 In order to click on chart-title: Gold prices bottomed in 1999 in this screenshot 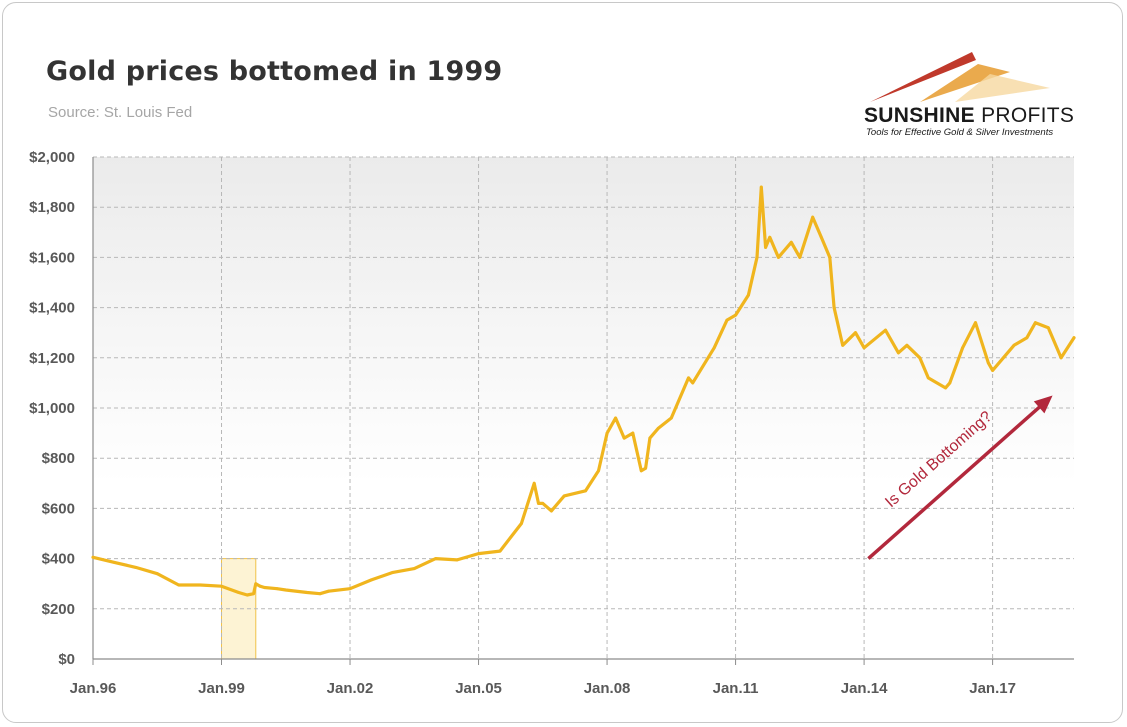, I will do `click(274, 71)`.